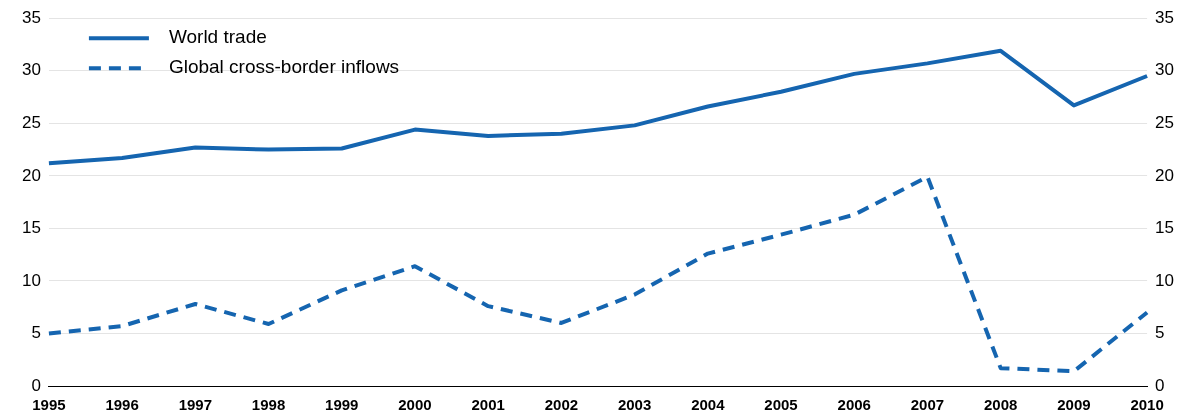 The image size is (1196, 420). Describe the element at coordinates (31, 122) in the screenshot. I see `y-tick-label: 25` at that location.